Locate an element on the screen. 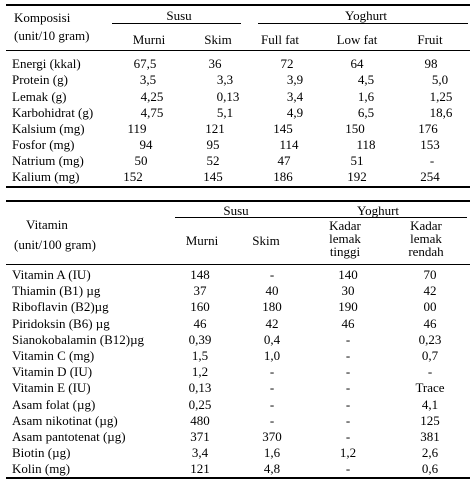  row-label: Vitamin D (IU) is located at coordinates (52, 372).